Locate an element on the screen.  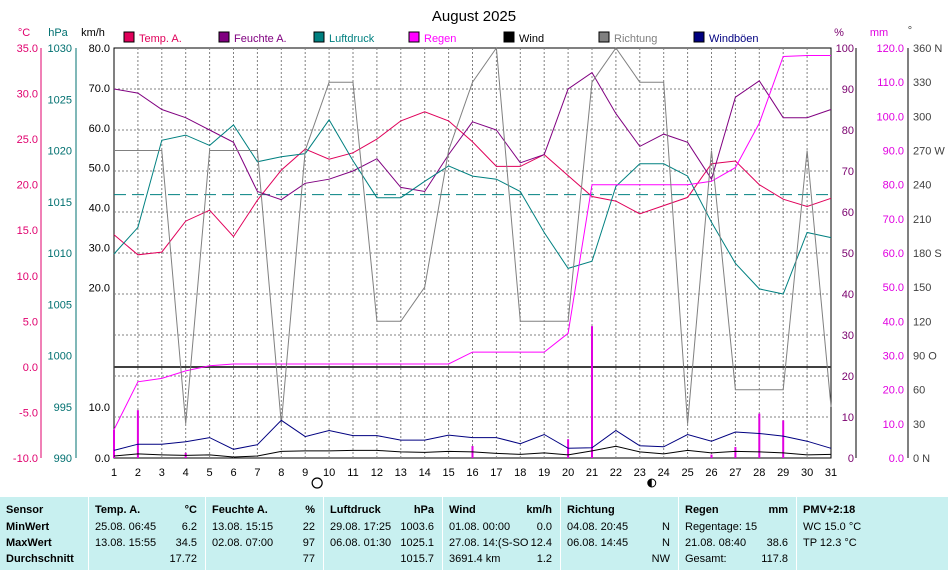
pressure-tick-label: 1005 is located at coordinates (60, 305).